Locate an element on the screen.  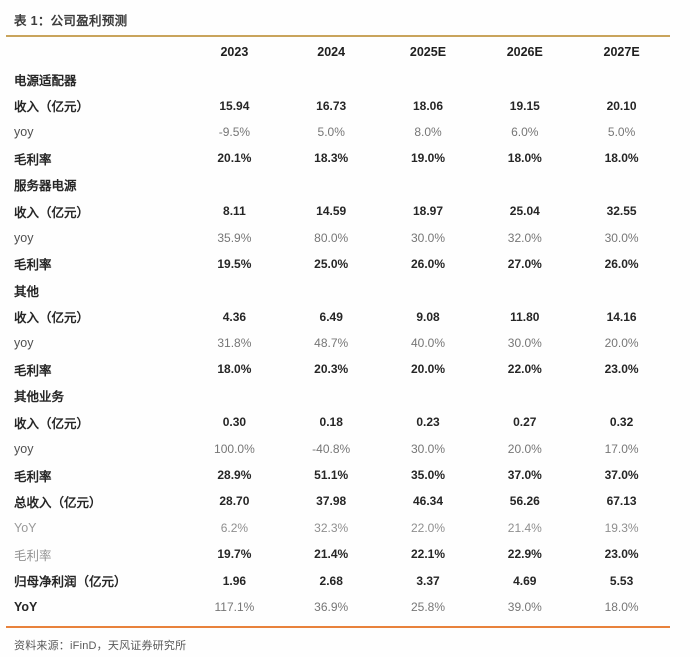
cell: 36.9% is located at coordinates (331, 607).